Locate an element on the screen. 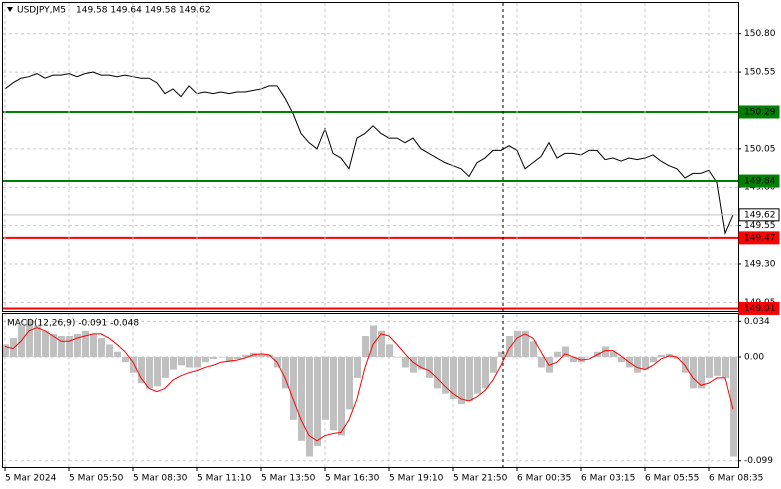 The image size is (781, 489). level-label: 149.84 is located at coordinates (760, 182).